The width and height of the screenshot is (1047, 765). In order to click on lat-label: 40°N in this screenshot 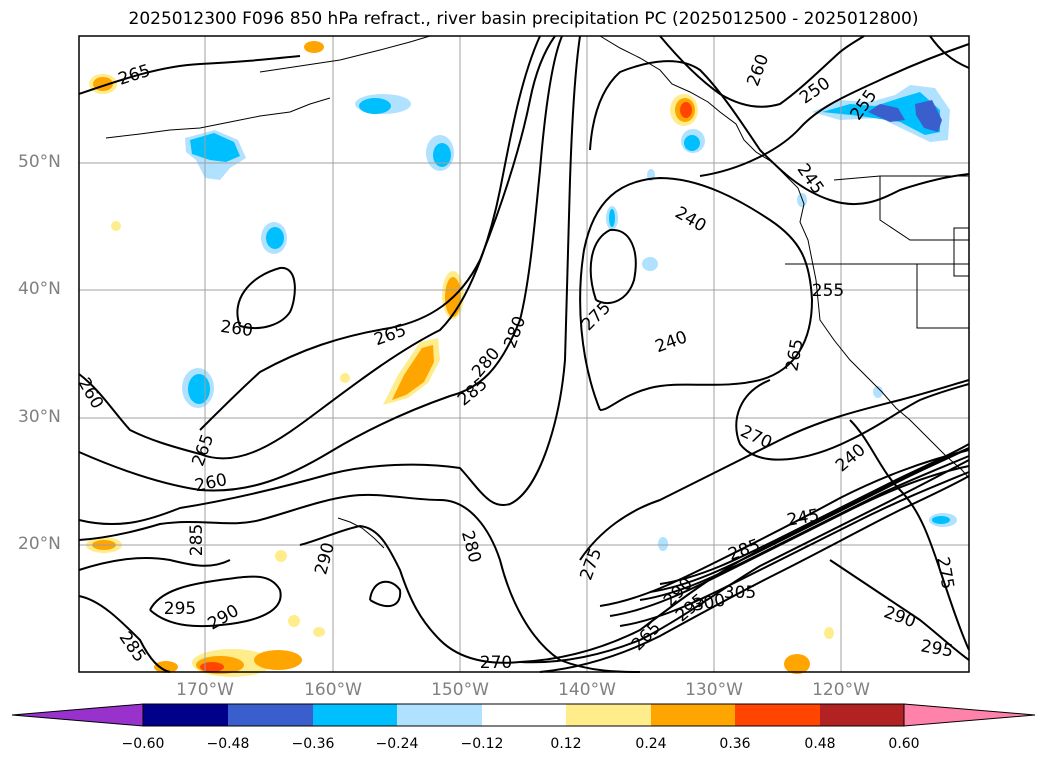, I will do `click(39, 289)`.